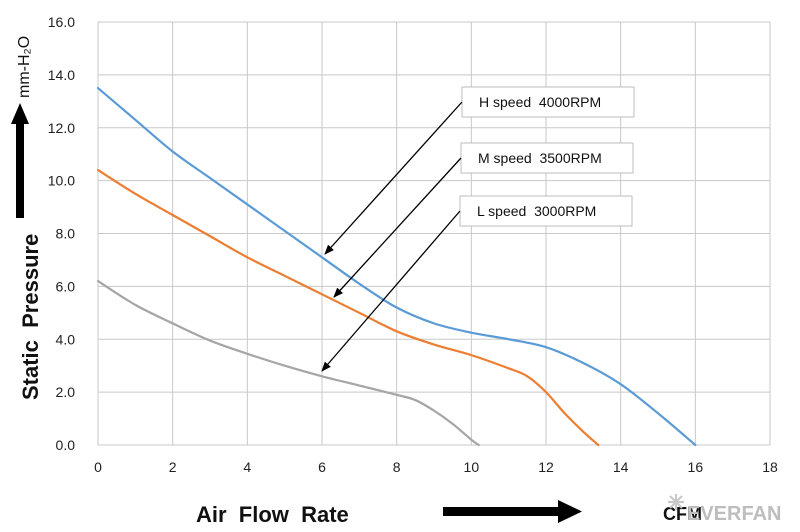  What do you see at coordinates (770, 467) in the screenshot?
I see `x-tick-label: 18` at bounding box center [770, 467].